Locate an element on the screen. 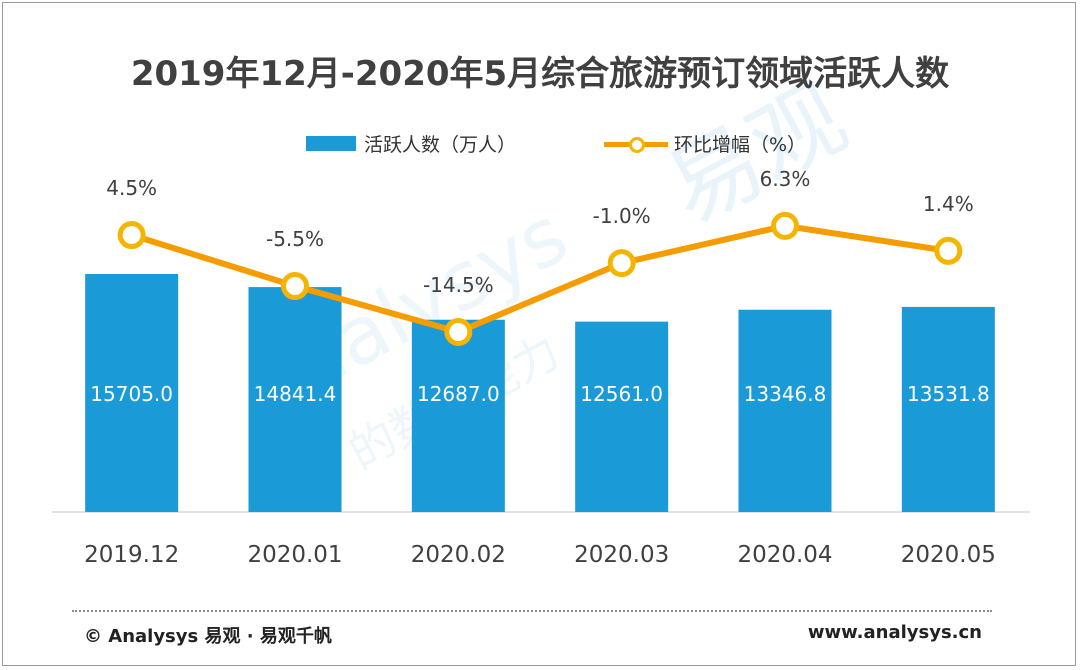  legend-item-line: 环比增幅（%） is located at coordinates (705, 143).